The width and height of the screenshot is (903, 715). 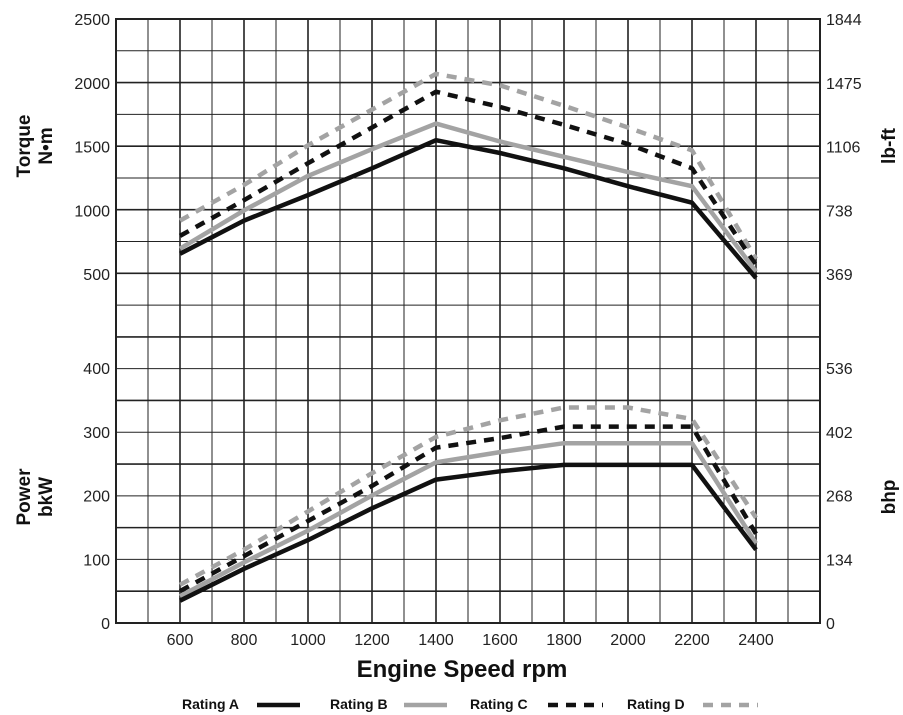 What do you see at coordinates (244, 640) in the screenshot?
I see `x-tick-label: 800` at bounding box center [244, 640].